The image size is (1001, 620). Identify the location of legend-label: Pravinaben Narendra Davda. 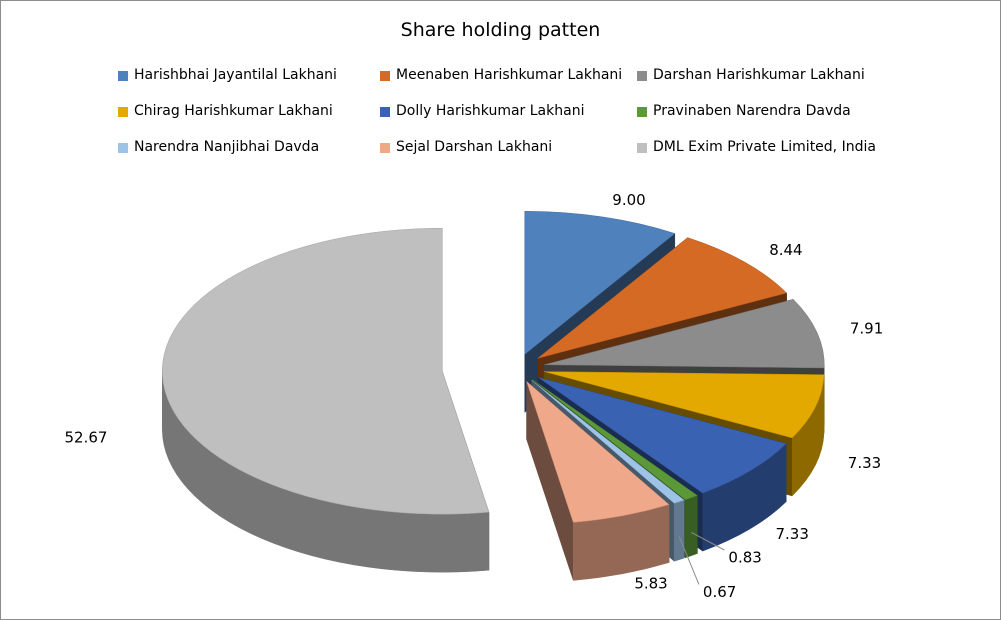
(752, 111).